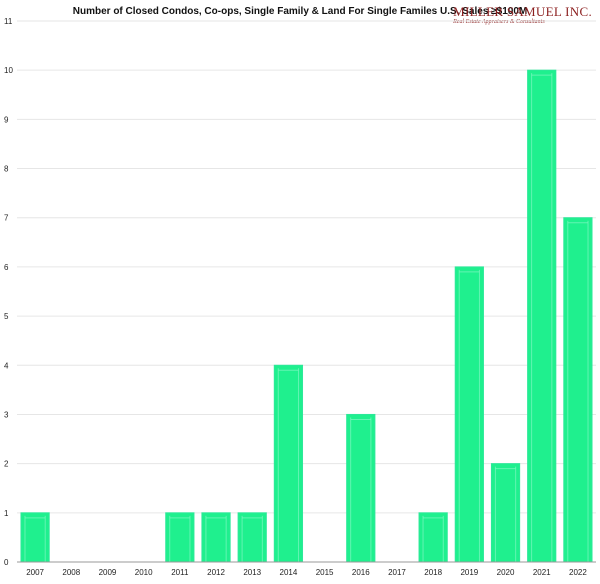 The height and width of the screenshot is (584, 600). What do you see at coordinates (361, 572) in the screenshot?
I see `x-tick-label: 2016` at bounding box center [361, 572].